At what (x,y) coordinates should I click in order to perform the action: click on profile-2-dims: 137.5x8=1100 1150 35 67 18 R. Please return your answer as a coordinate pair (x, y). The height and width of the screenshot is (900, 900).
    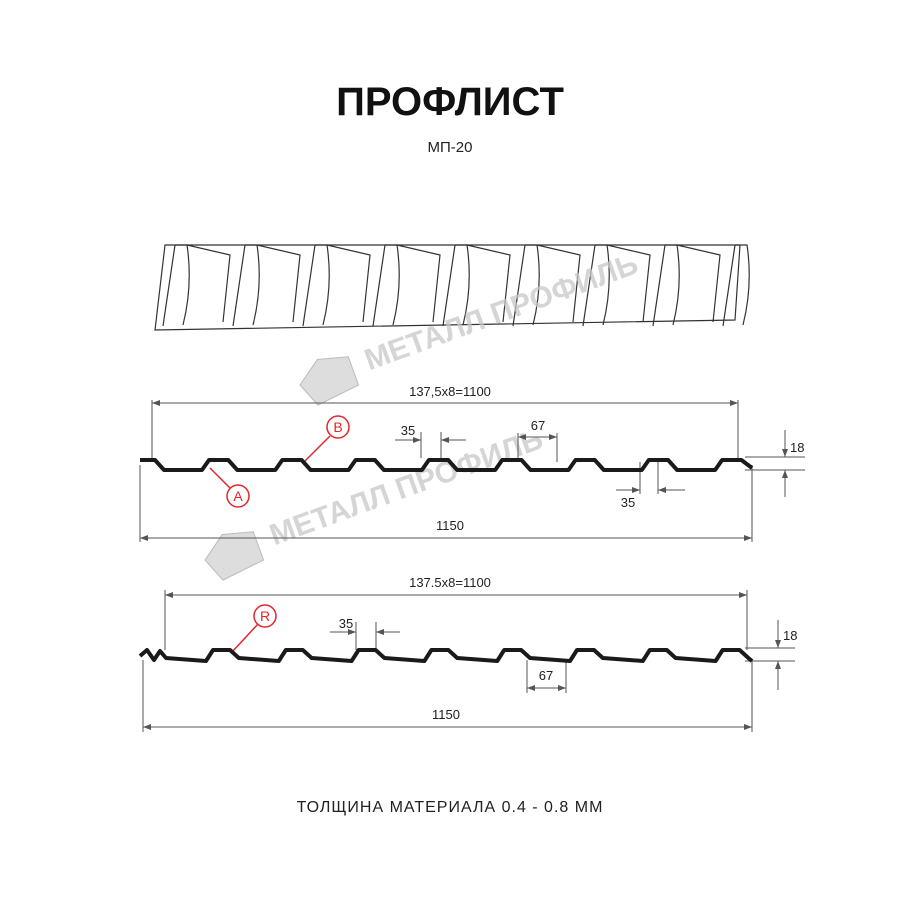
    Looking at the image, I should click on (469, 653).